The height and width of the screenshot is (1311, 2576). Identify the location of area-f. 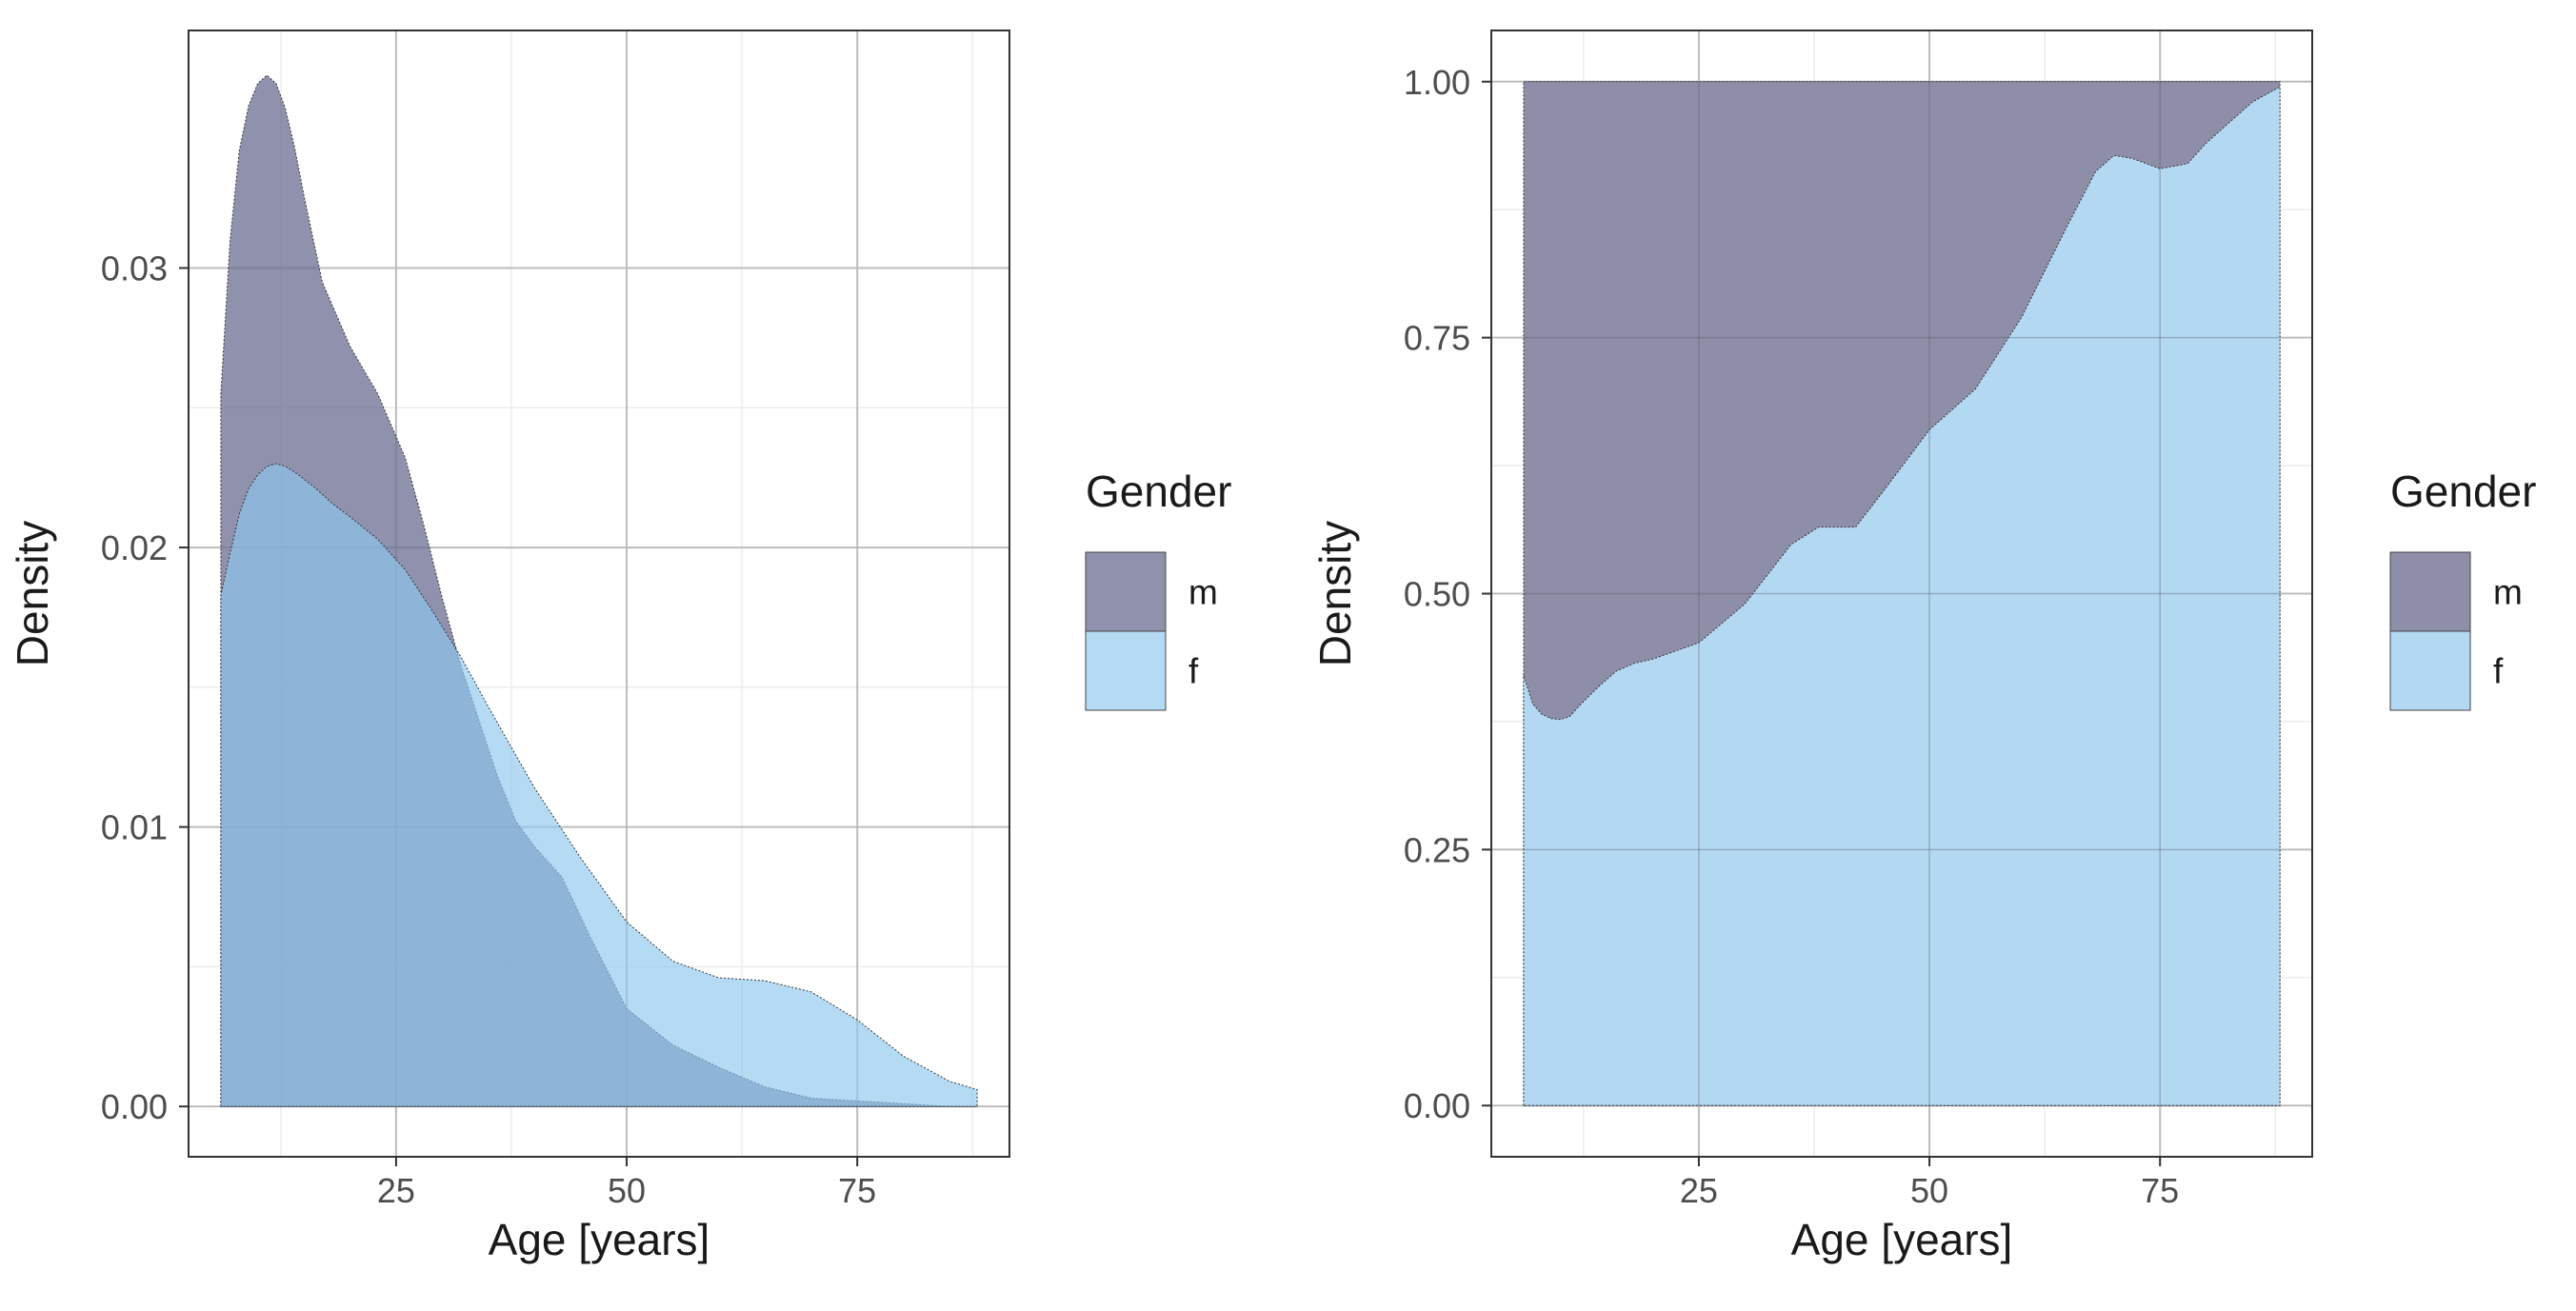
(599, 785).